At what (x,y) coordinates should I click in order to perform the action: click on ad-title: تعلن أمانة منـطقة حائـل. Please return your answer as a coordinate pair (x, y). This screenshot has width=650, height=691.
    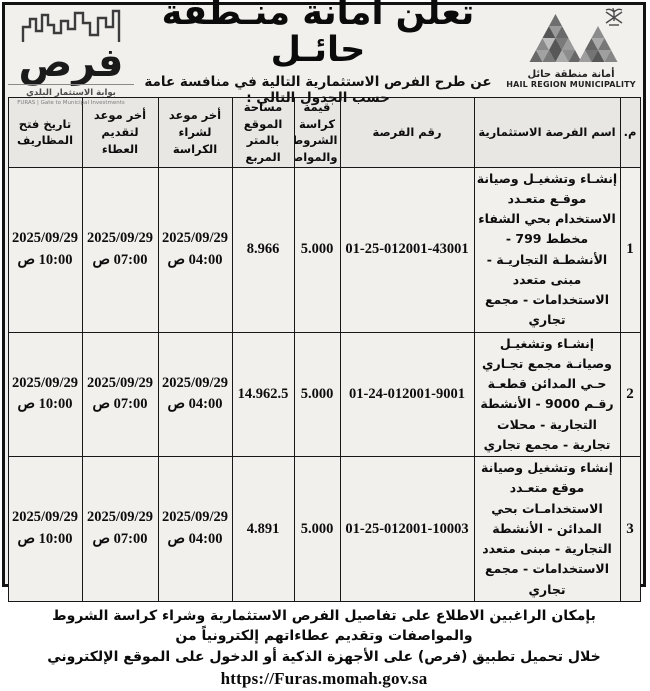
    Looking at the image, I should click on (318, 35).